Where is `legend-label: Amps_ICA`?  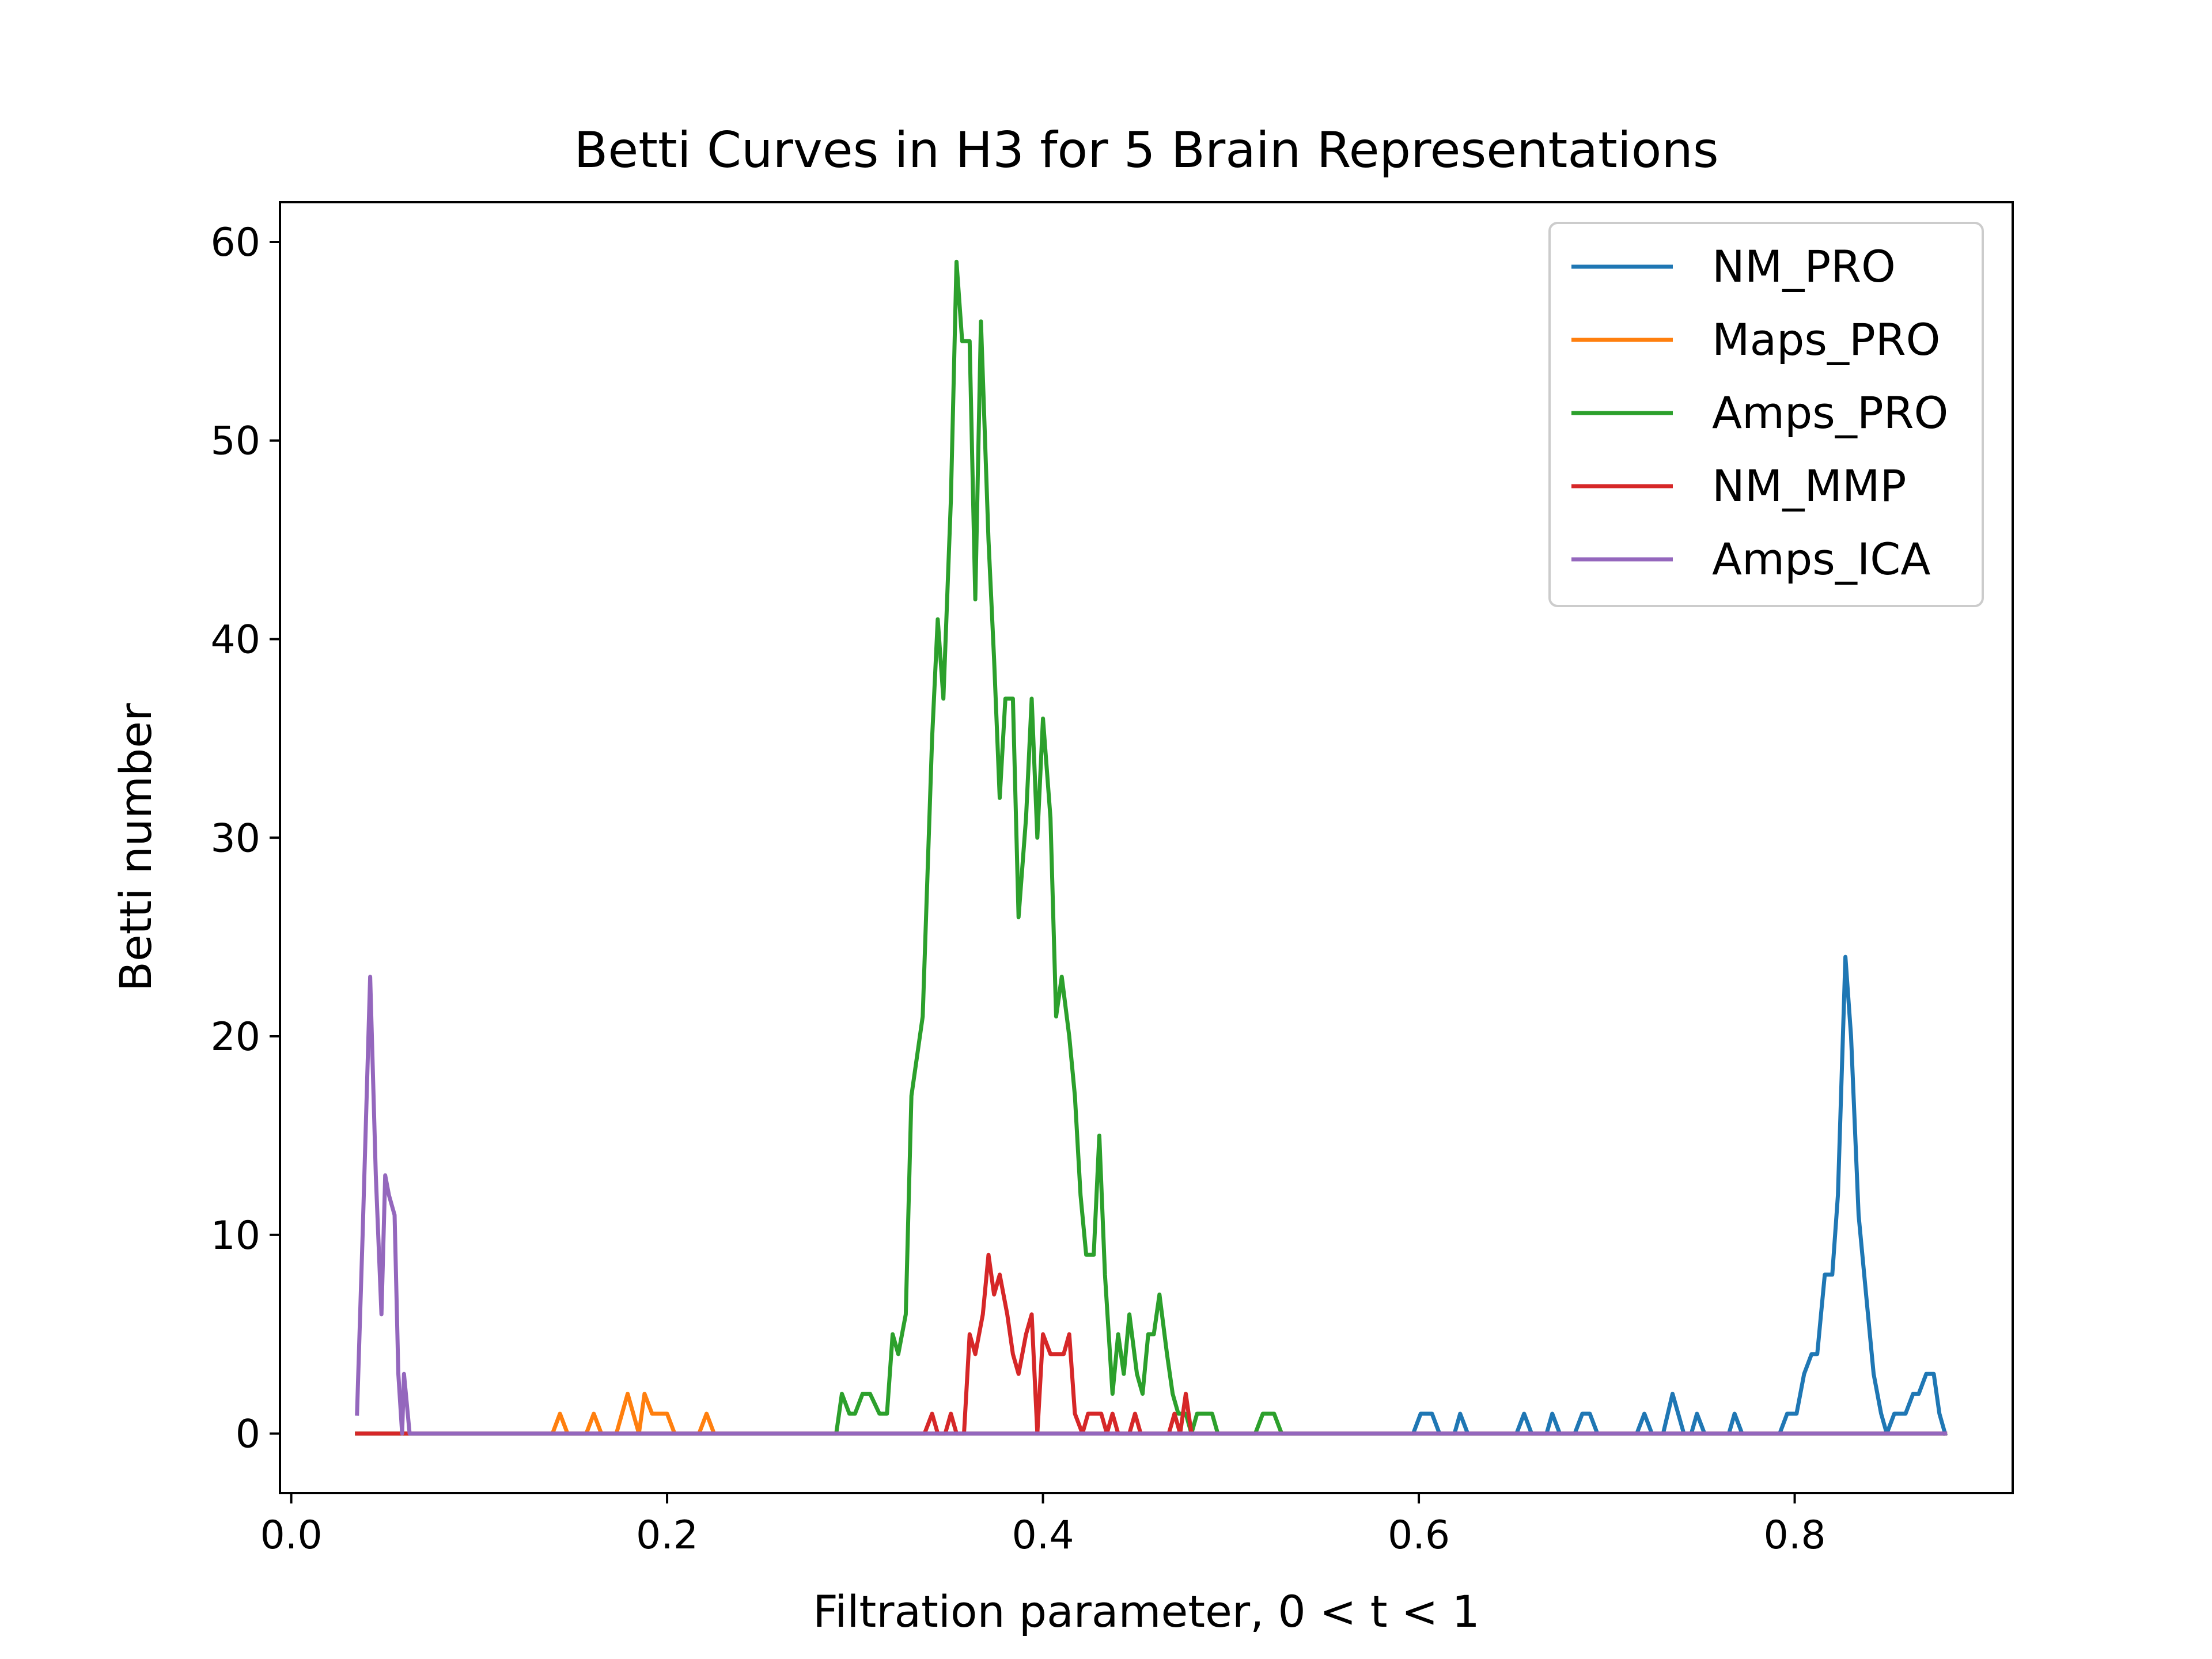 legend-label: Amps_ICA is located at coordinates (1821, 559).